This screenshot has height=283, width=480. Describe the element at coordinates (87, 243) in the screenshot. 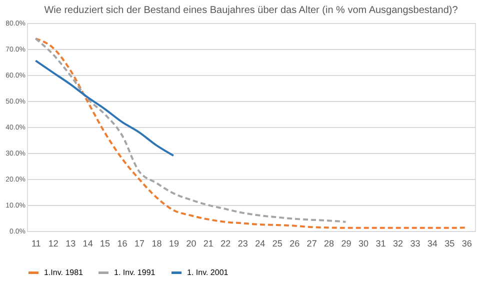

I see `x-tick-label: 14` at that location.